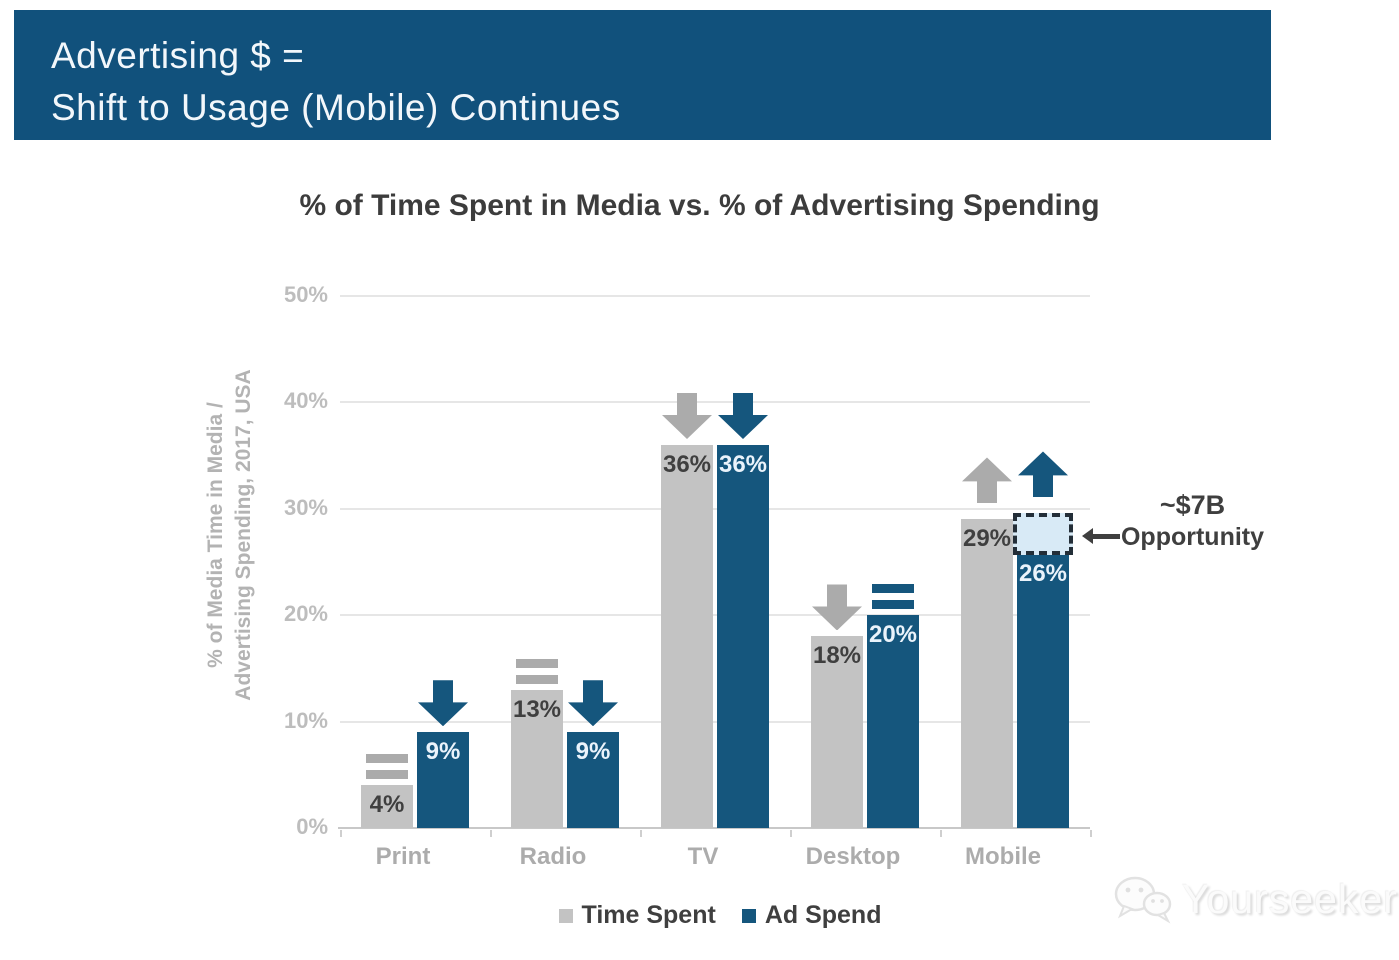 This screenshot has height=960, width=1399. What do you see at coordinates (537, 758) in the screenshot?
I see `bar-radio-time-spent` at bounding box center [537, 758].